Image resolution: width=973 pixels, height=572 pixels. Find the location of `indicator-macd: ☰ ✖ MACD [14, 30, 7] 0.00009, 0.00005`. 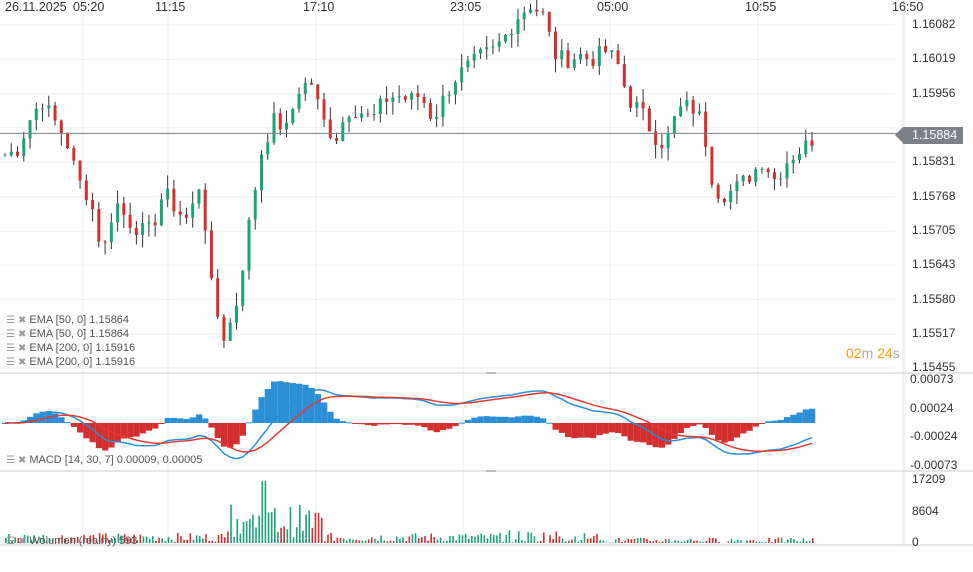

indicator-macd: ☰ ✖ MACD [14, 30, 7] 0.00009, 0.00005 is located at coordinates (104, 460).